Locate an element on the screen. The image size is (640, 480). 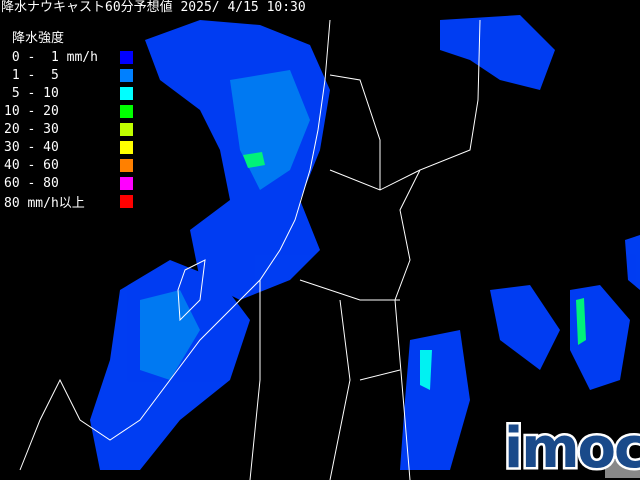
echo-blob-northeast is located at coordinates (497, 52).